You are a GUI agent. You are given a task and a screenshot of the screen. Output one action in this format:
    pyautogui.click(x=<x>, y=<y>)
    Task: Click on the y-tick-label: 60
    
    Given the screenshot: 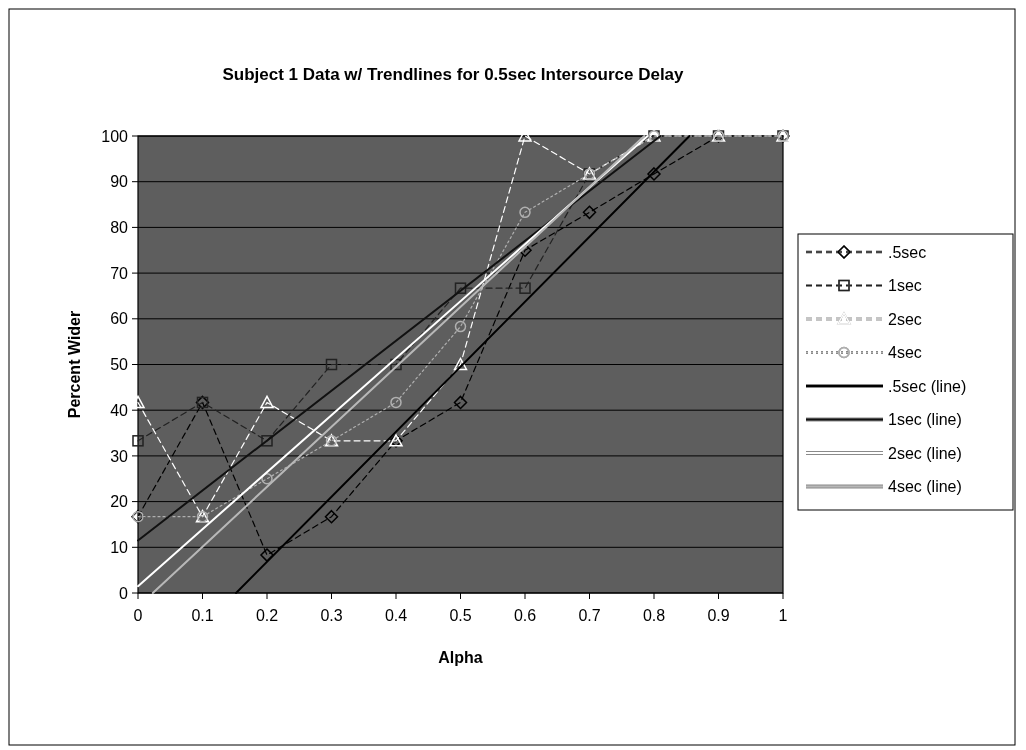 What is the action you would take?
    pyautogui.click(x=119, y=319)
    